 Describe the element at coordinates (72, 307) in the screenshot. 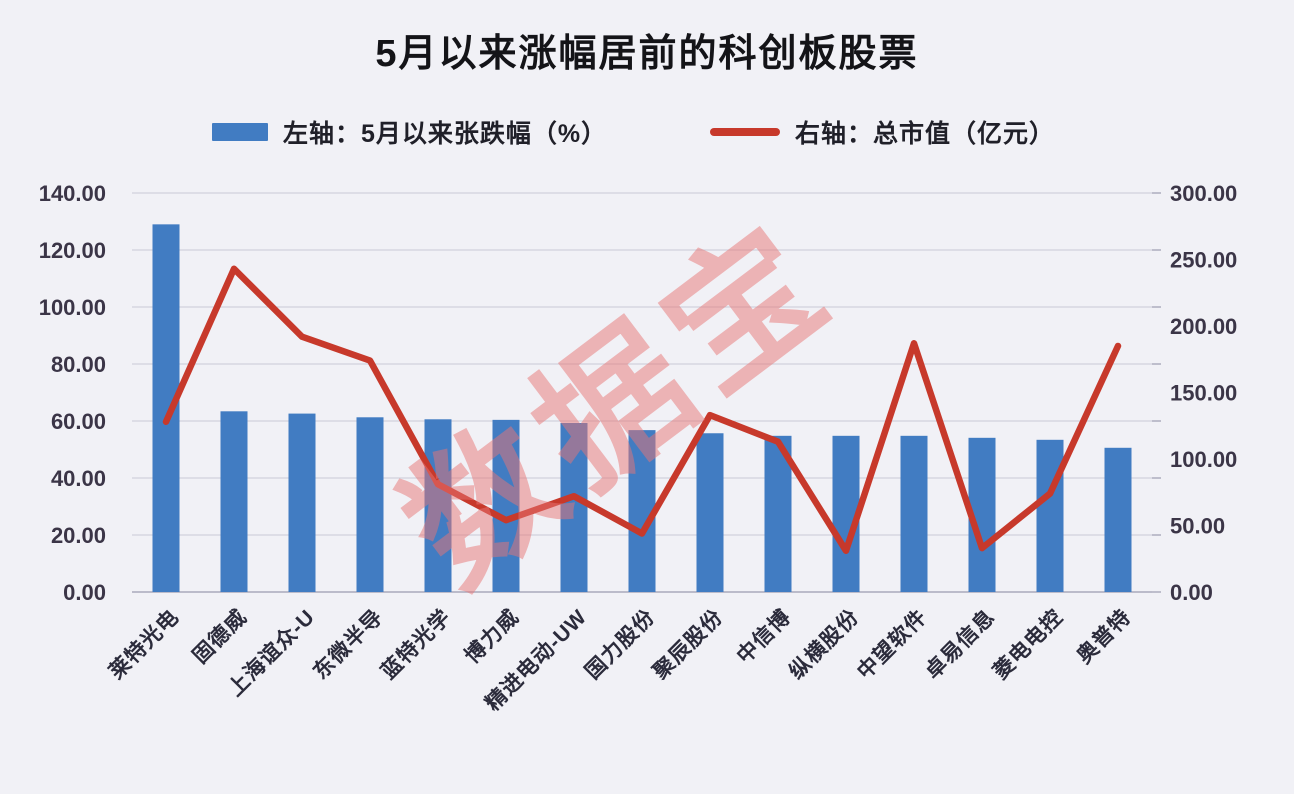

I see `left-axis-tick-label: 100.00` at that location.